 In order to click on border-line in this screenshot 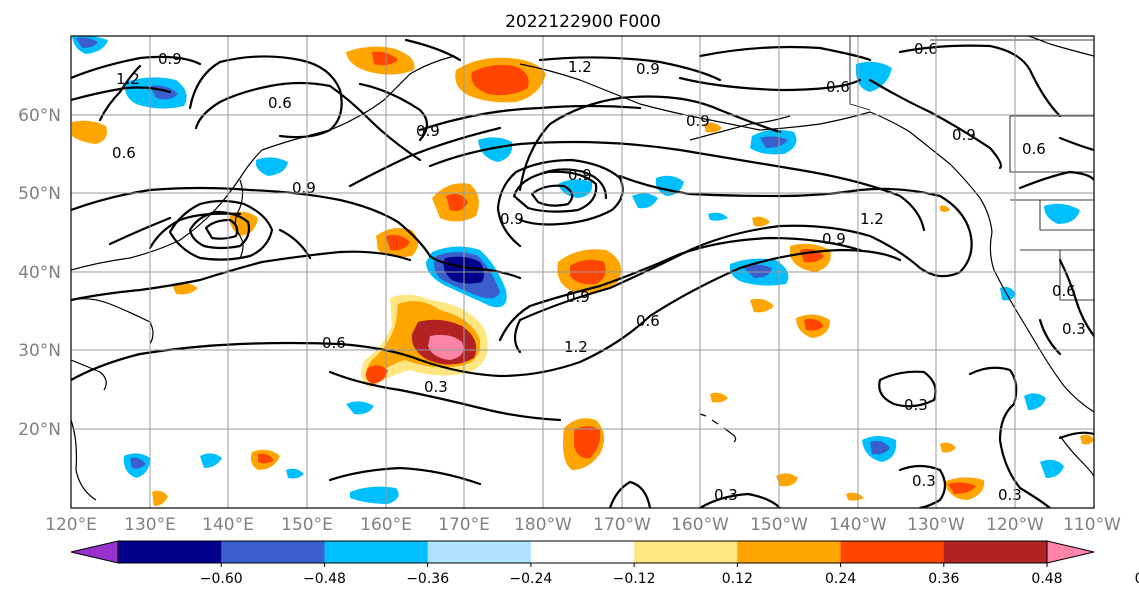, I will do `click(1057, 275)`.